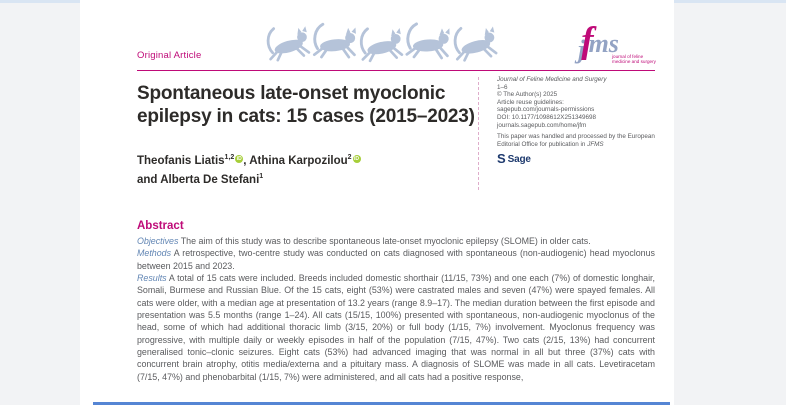 The height and width of the screenshot is (405, 786). I want to click on abstract-objectives-label: Objectives, so click(158, 241).